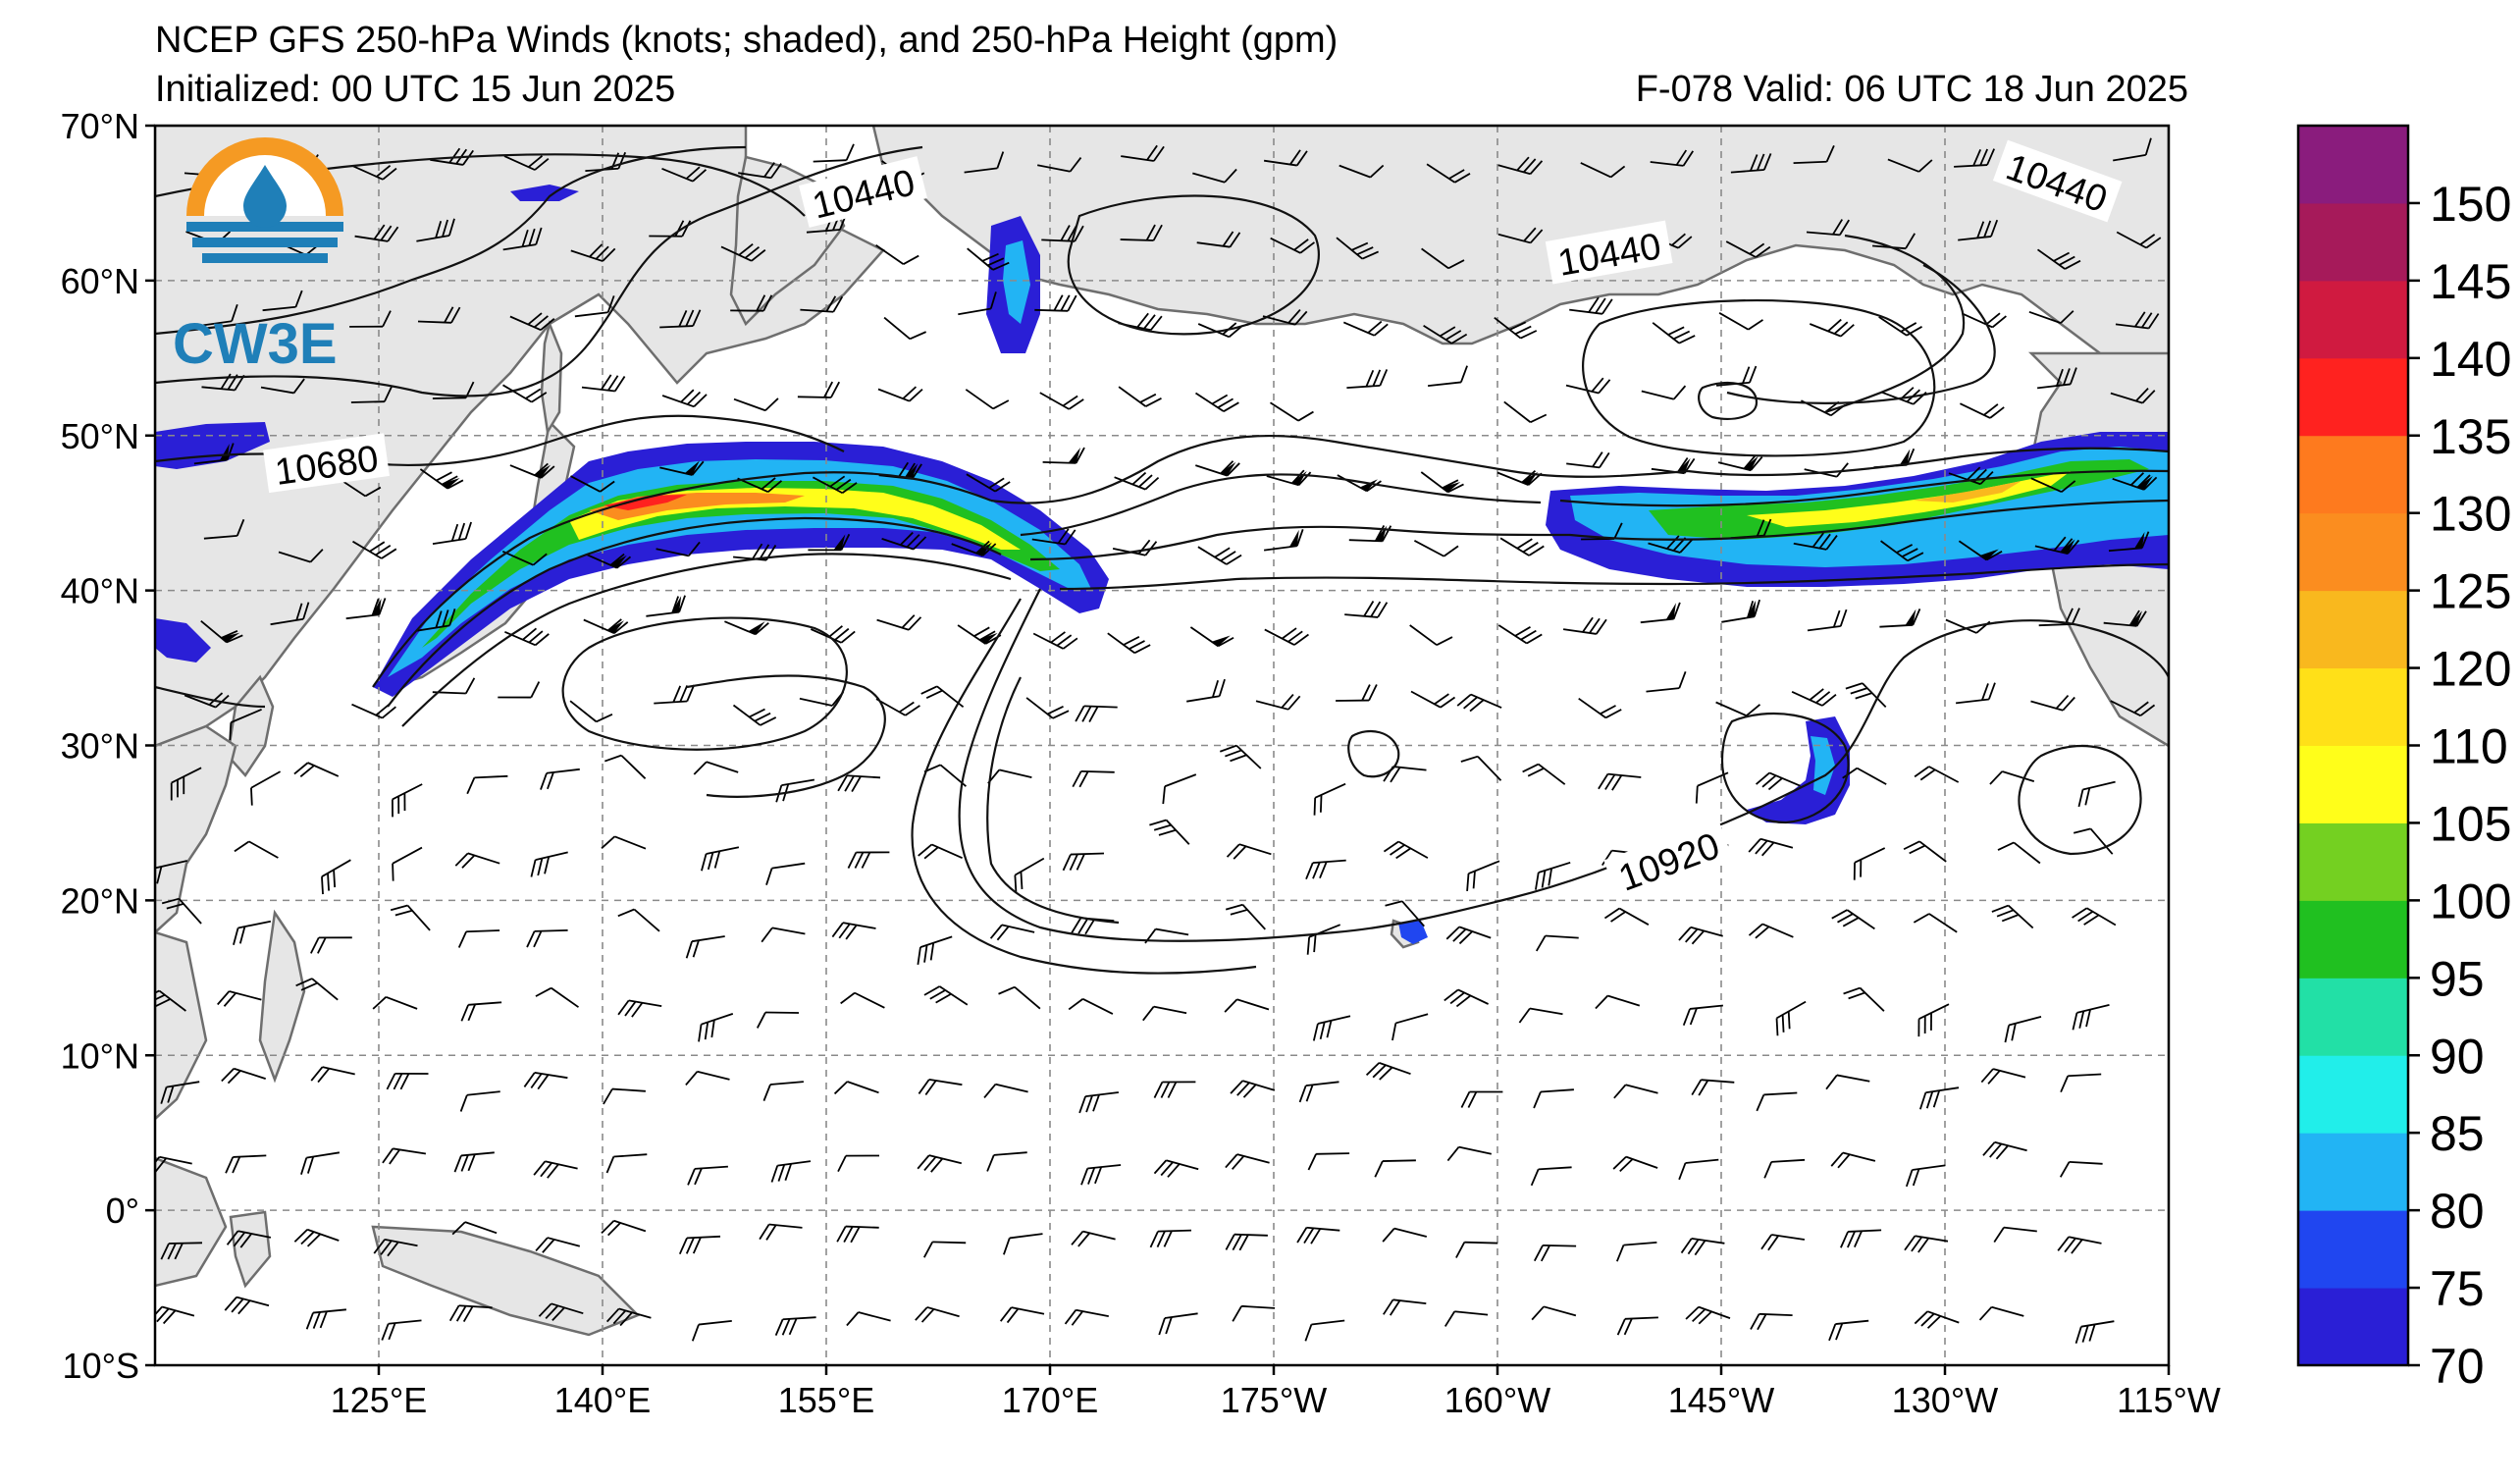  Describe the element at coordinates (2067, 547) in the screenshot. I see `wind-barb-pennant` at that location.